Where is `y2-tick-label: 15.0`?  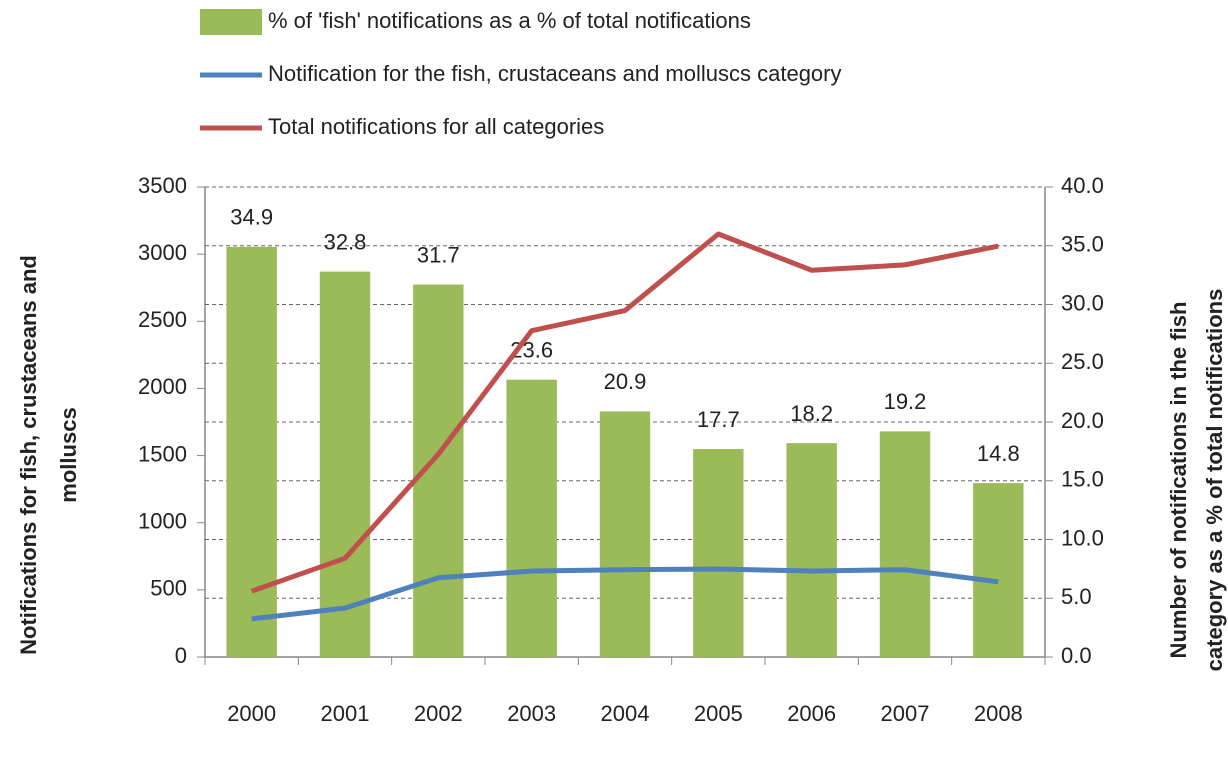 y2-tick-label: 15.0 is located at coordinates (1082, 479).